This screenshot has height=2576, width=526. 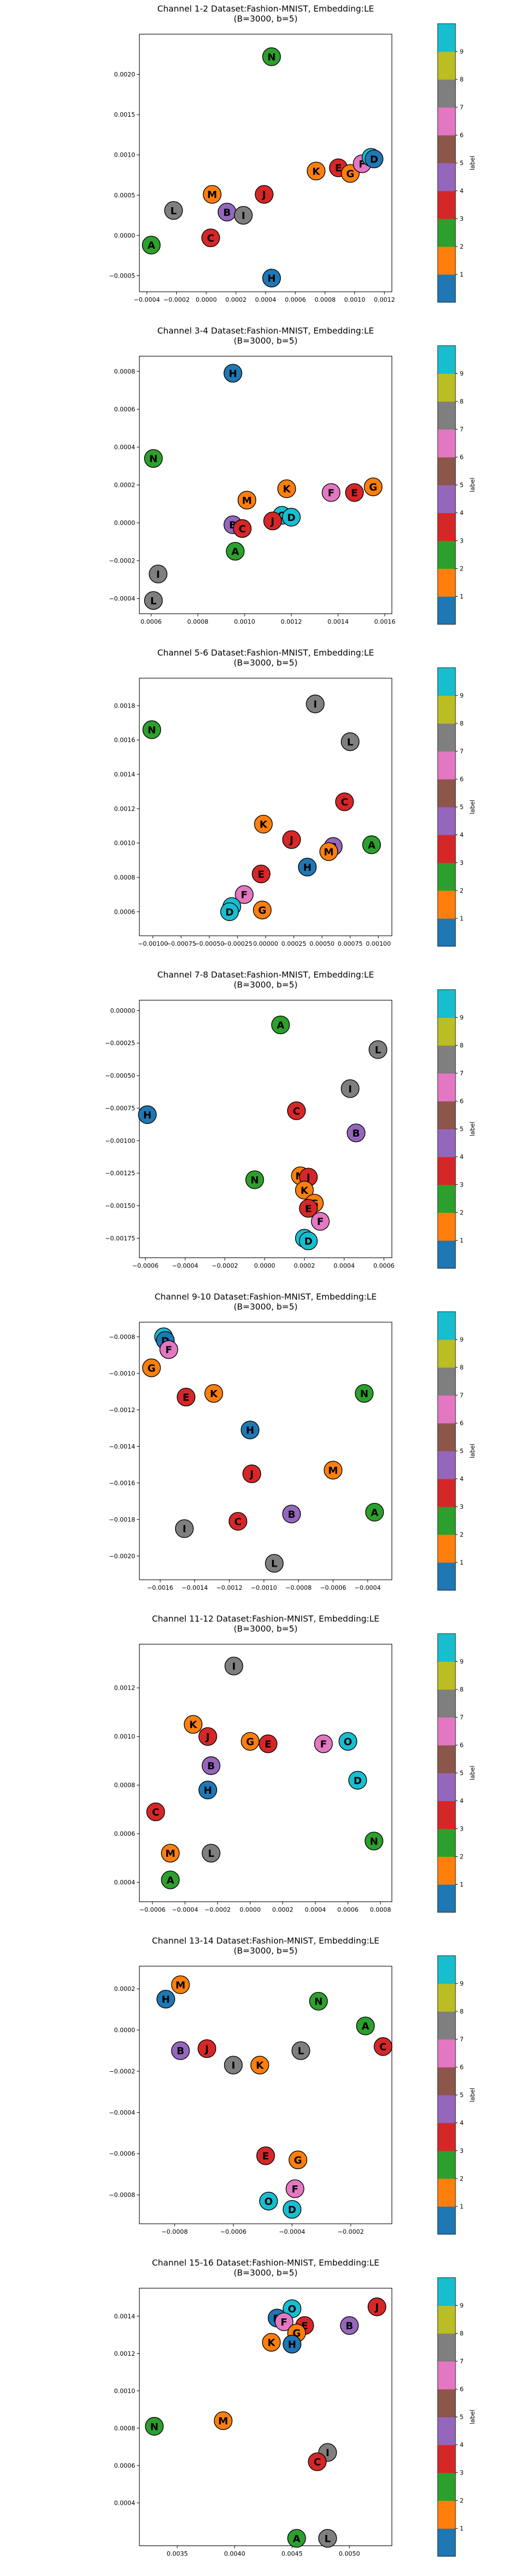 I want to click on colorbar-tick-label: 9, so click(x=461, y=1661).